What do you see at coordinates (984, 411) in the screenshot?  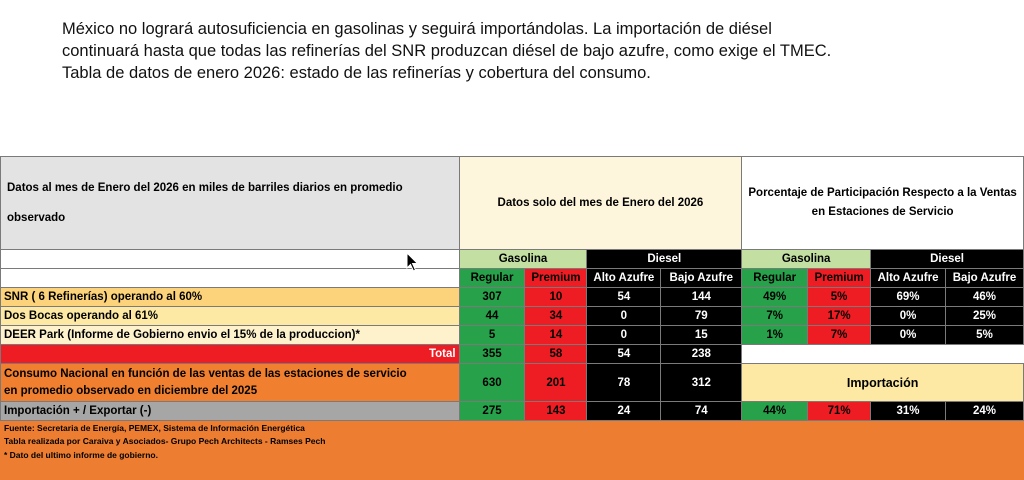 I see `cell: 24%` at bounding box center [984, 411].